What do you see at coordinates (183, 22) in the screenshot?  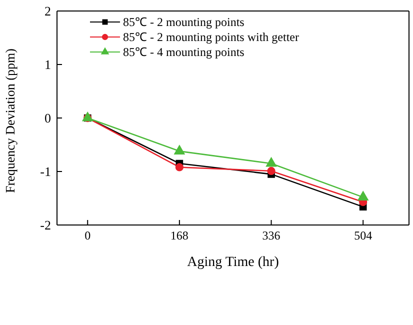 I see `legend-label: 85℃ - 2 mounting points` at bounding box center [183, 22].